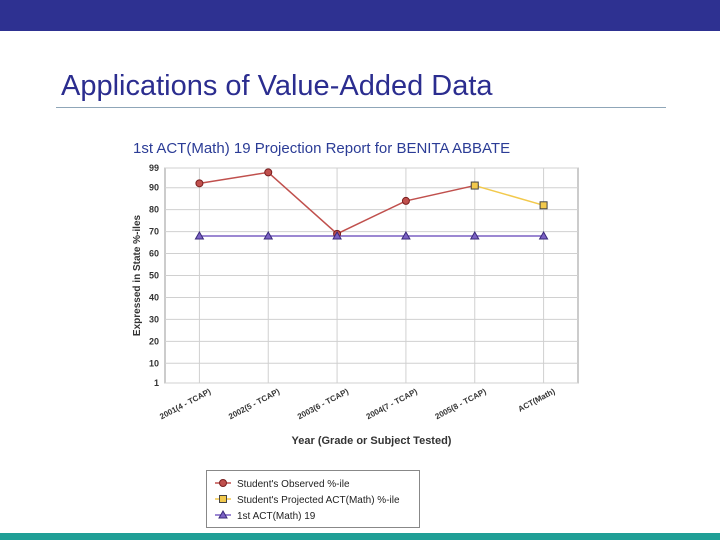 Image resolution: width=720 pixels, height=540 pixels. What do you see at coordinates (154, 363) in the screenshot?
I see `y-tick-label: 10` at bounding box center [154, 363].